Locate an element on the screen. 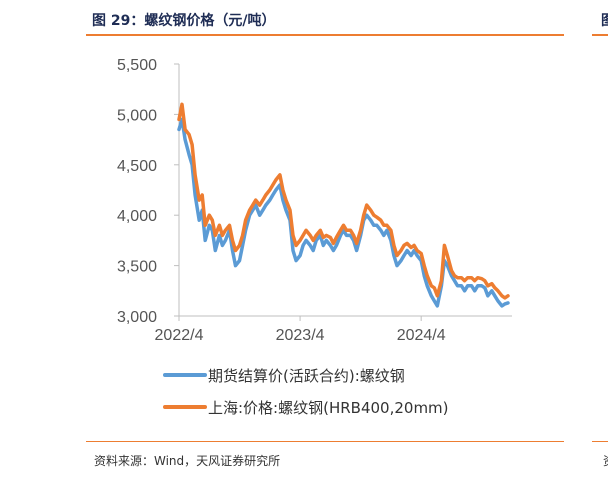 The height and width of the screenshot is (477, 608). y-tick-label: 3,500 is located at coordinates (137, 267).